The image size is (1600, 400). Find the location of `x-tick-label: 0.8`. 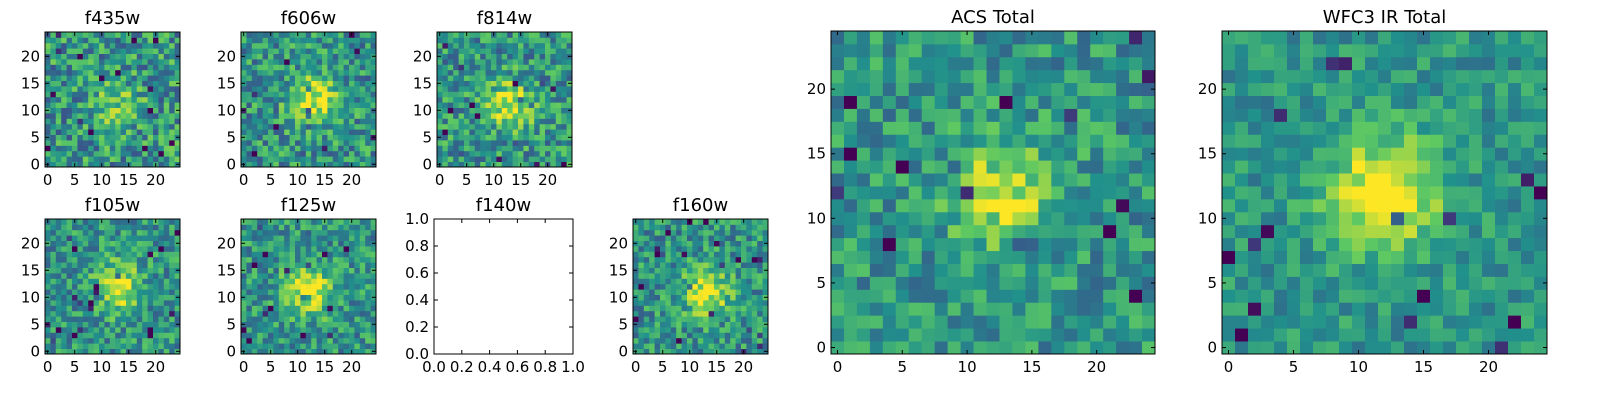

x-tick-label: 0.8 is located at coordinates (545, 367).